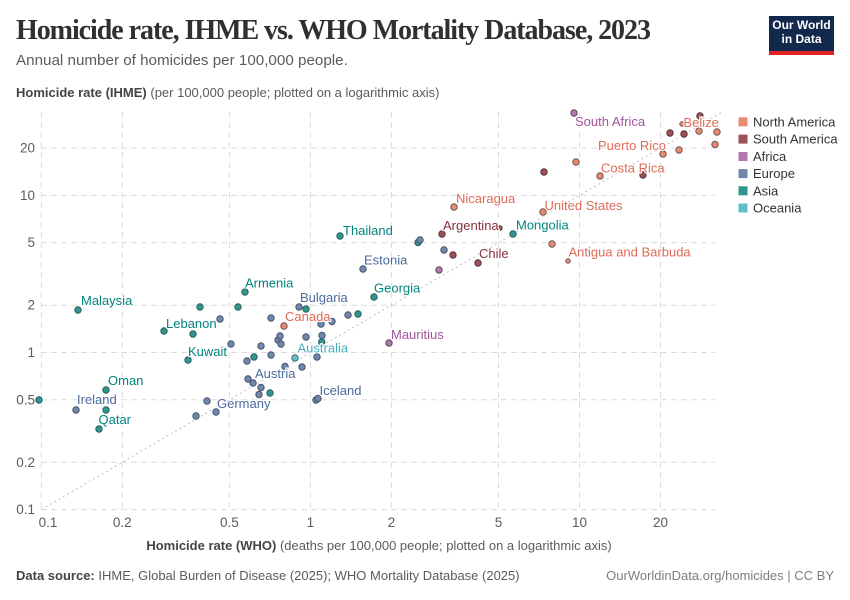  Describe the element at coordinates (125, 380) in the screenshot. I see `svg-text: Oman` at that location.